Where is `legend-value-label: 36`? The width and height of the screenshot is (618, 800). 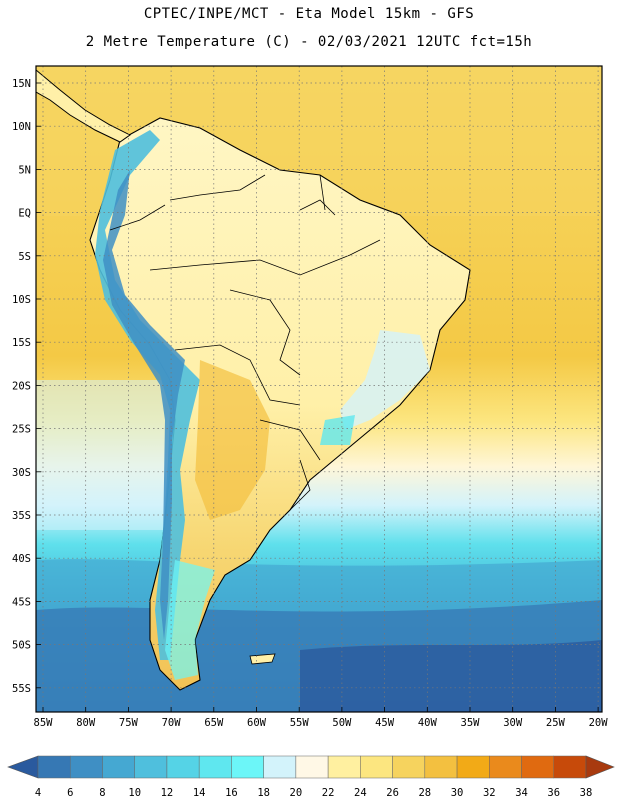
legend-value-label: 36 is located at coordinates (553, 793).